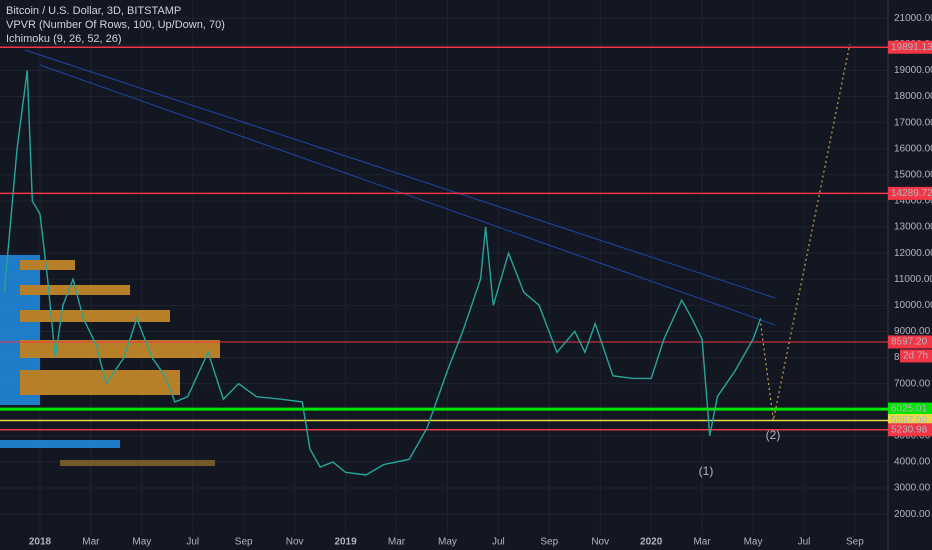  I want to click on x-tick-label: 2019, so click(345, 542).